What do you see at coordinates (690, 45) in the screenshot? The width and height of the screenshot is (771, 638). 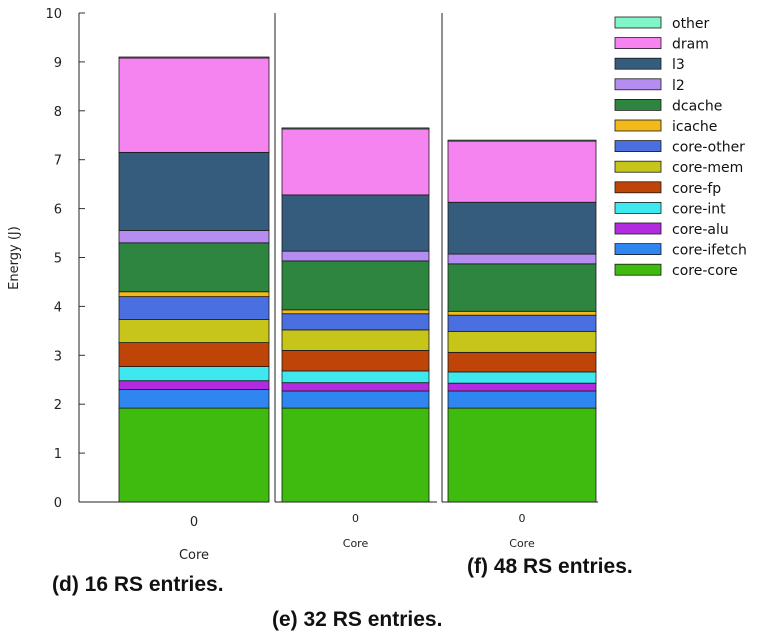 I see `legend-label-dram: dram` at bounding box center [690, 45].